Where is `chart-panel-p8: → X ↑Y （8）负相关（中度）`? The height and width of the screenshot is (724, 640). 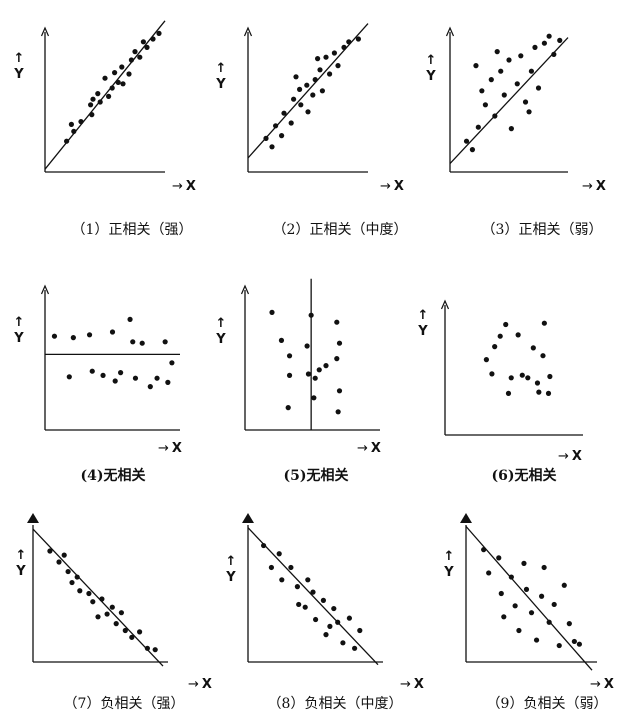 chart-panel-p8: → X ↑Y （8）负相关（中度） is located at coordinates (324, 612).